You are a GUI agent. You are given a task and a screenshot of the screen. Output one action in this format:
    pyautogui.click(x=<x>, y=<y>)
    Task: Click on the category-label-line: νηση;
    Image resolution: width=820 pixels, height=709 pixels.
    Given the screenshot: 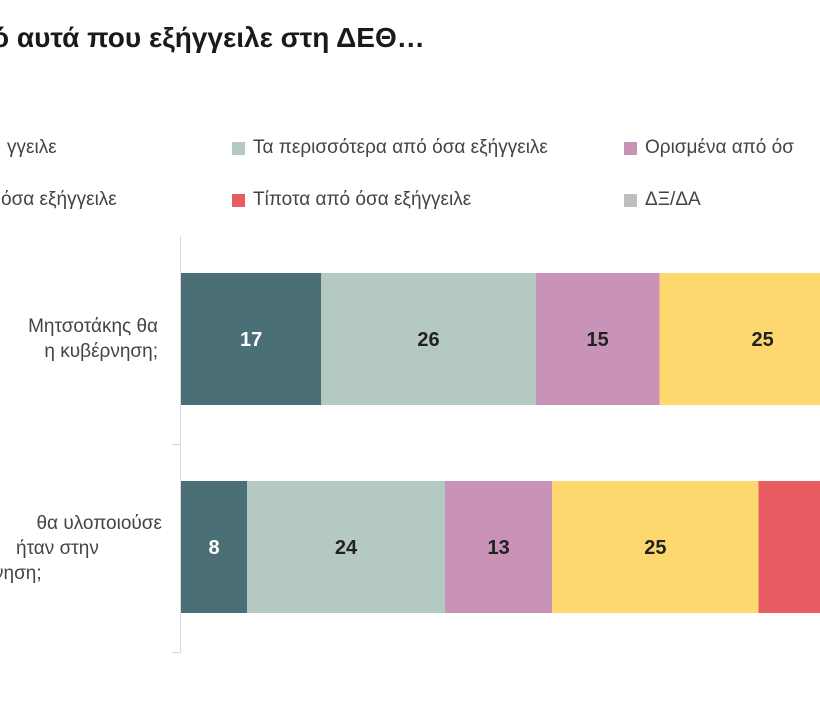 What is the action you would take?
    pyautogui.click(x=21, y=573)
    